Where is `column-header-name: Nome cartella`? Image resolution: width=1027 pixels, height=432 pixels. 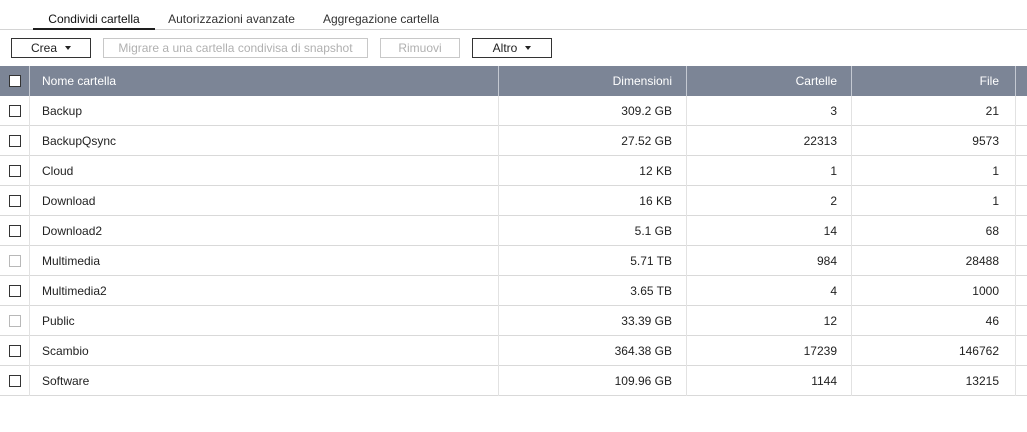 column-header-name: Nome cartella is located at coordinates (264, 81).